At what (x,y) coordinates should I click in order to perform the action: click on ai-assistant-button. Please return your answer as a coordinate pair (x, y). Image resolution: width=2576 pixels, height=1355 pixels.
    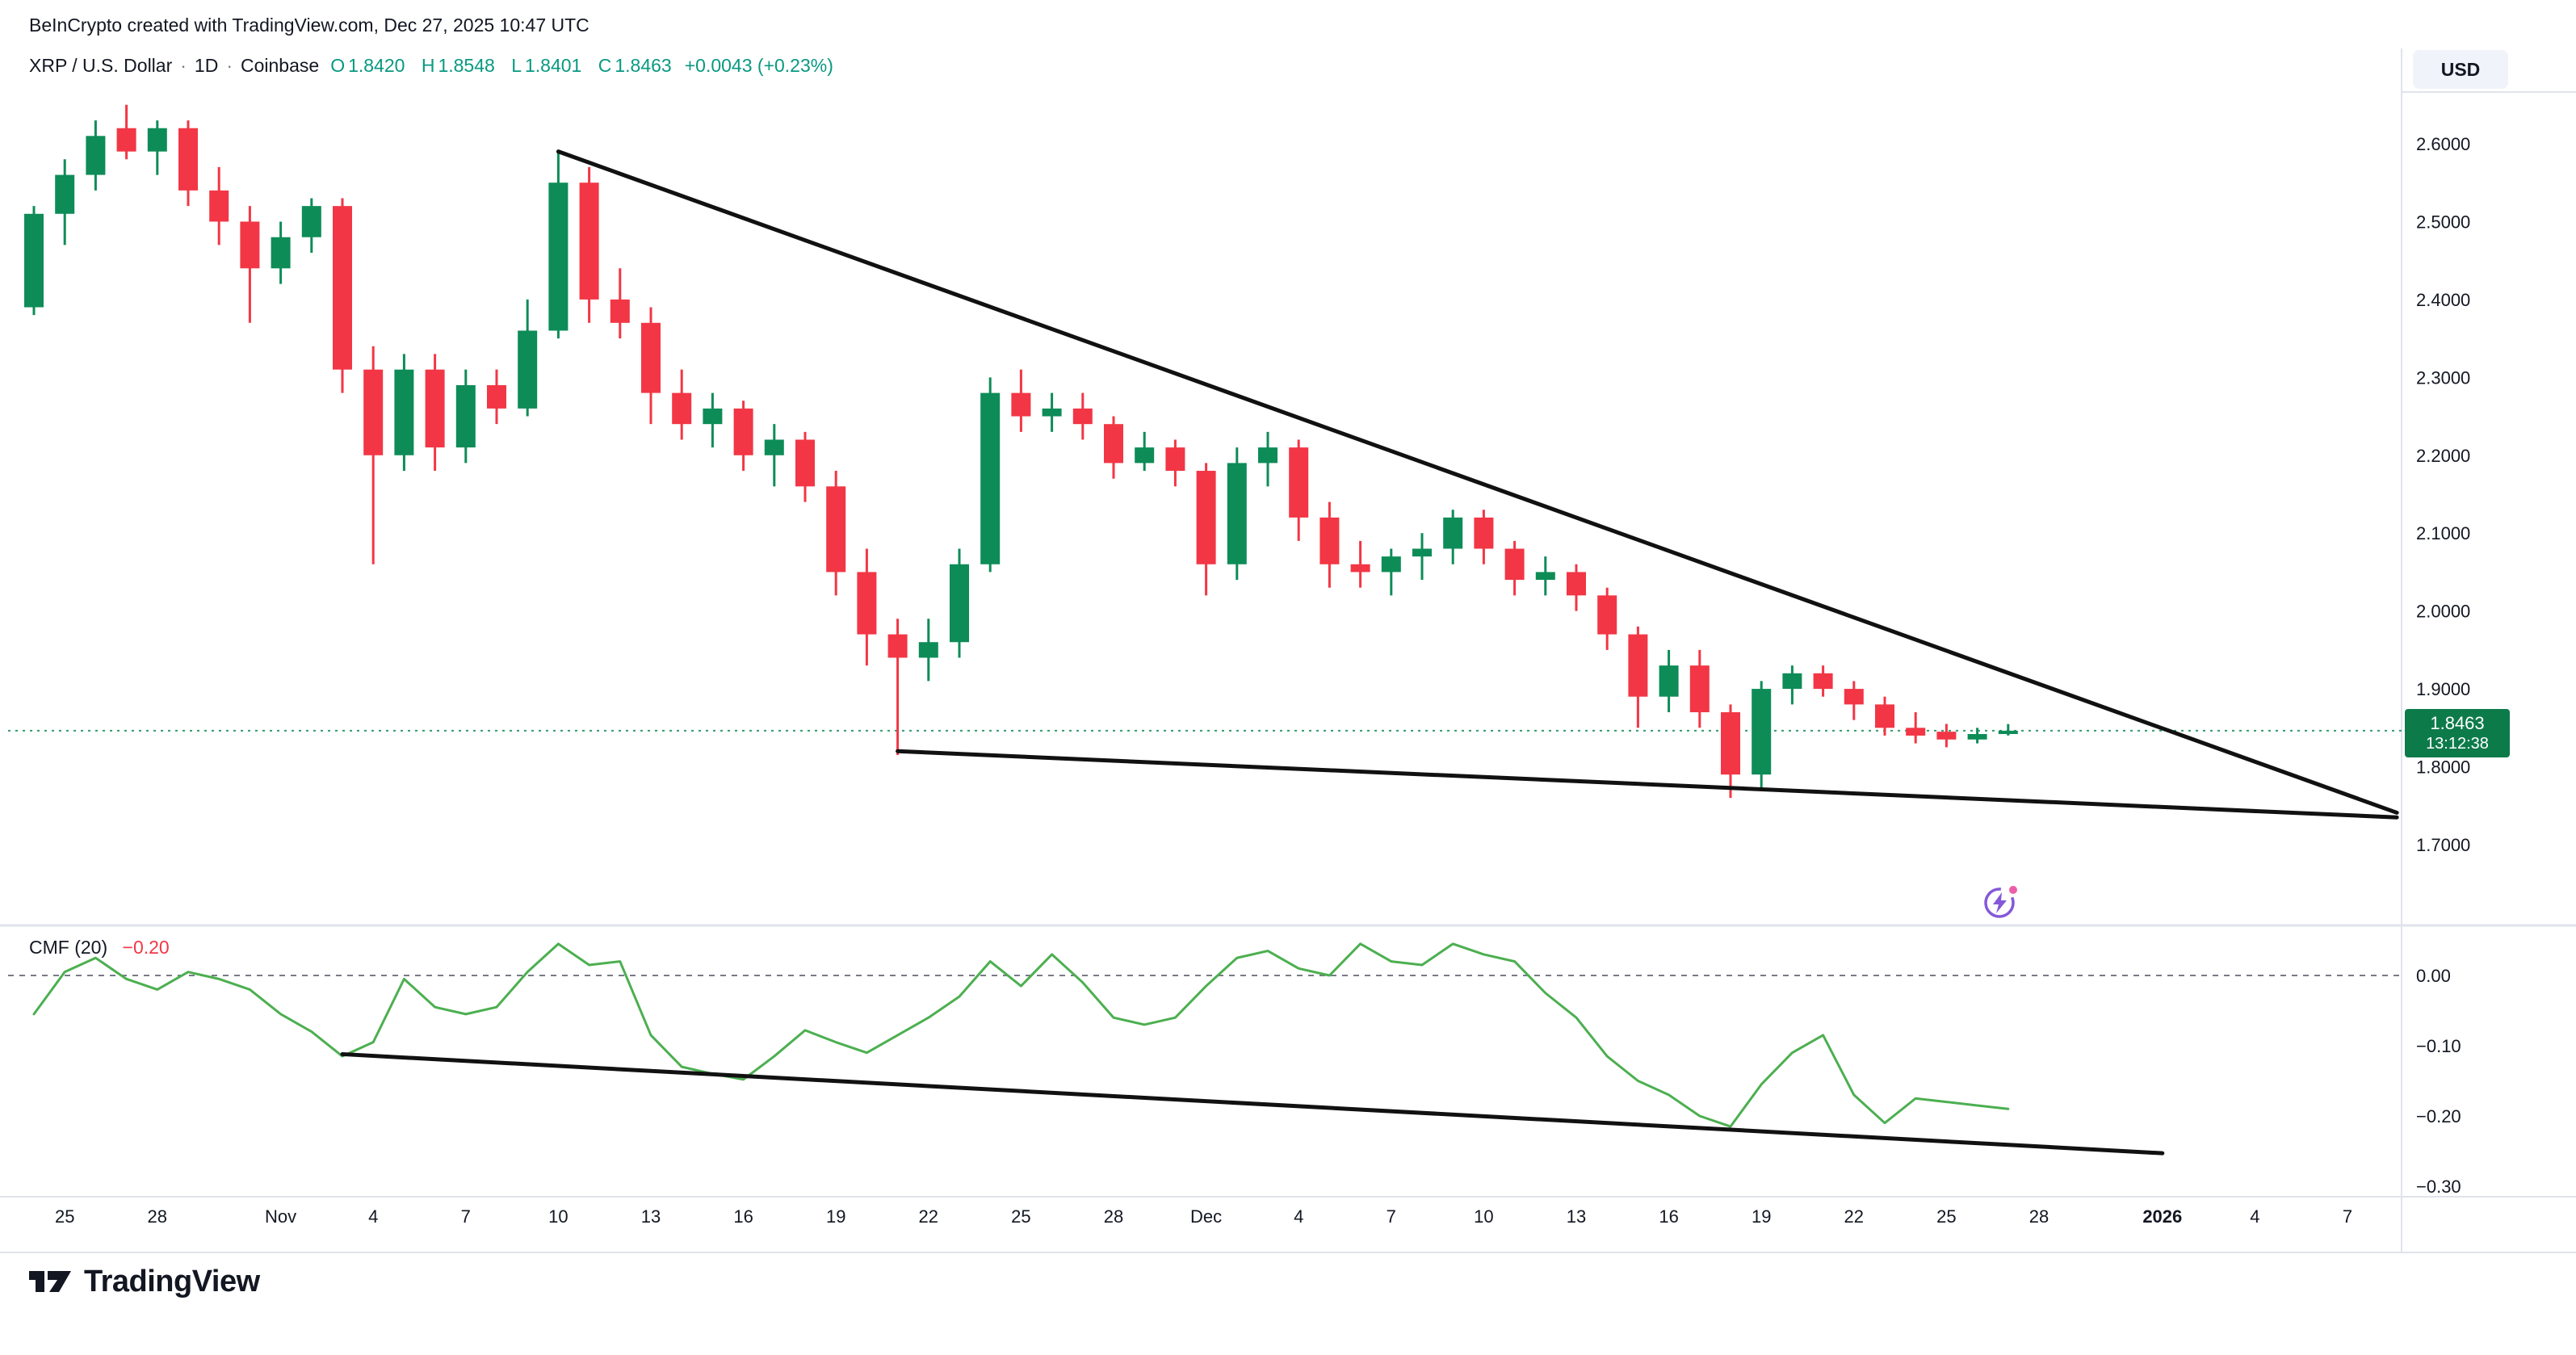
    Looking at the image, I should click on (2001, 901).